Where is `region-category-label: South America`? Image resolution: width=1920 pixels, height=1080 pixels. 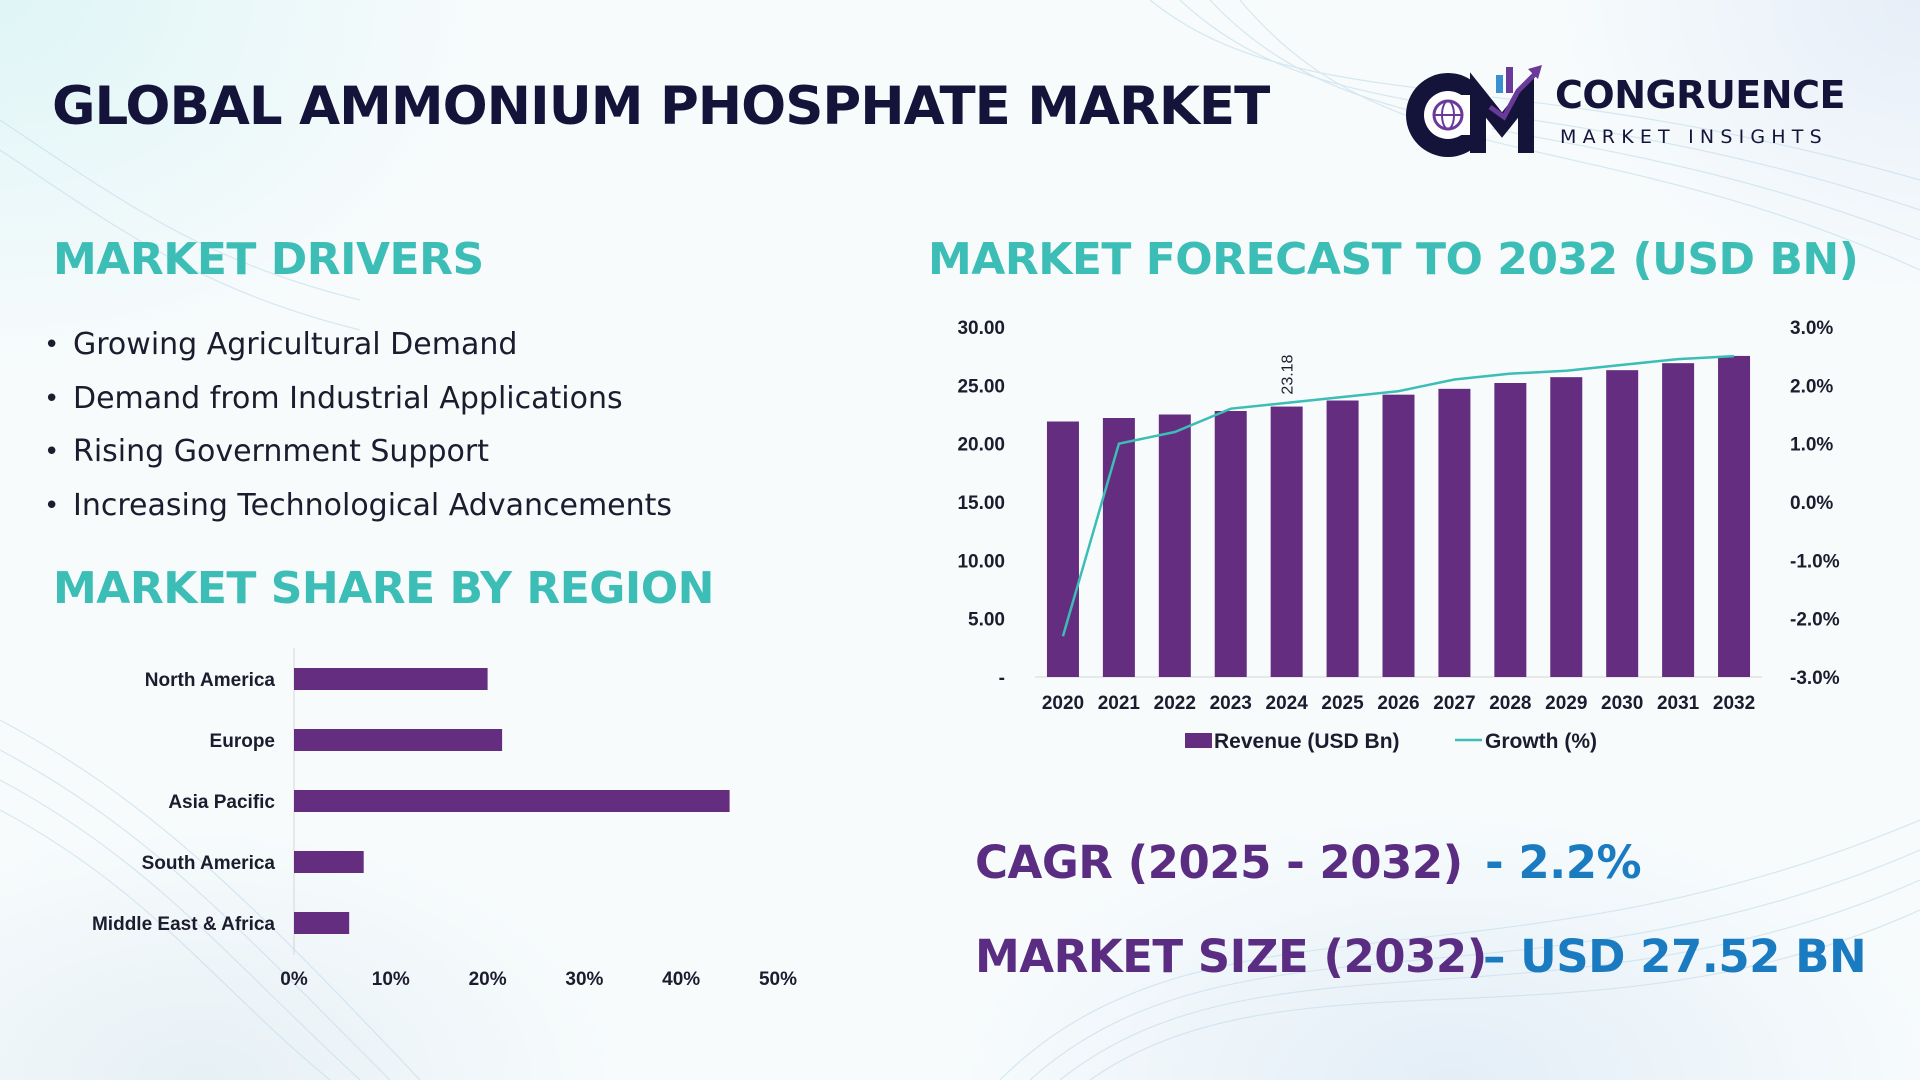 region-category-label: South America is located at coordinates (209, 863).